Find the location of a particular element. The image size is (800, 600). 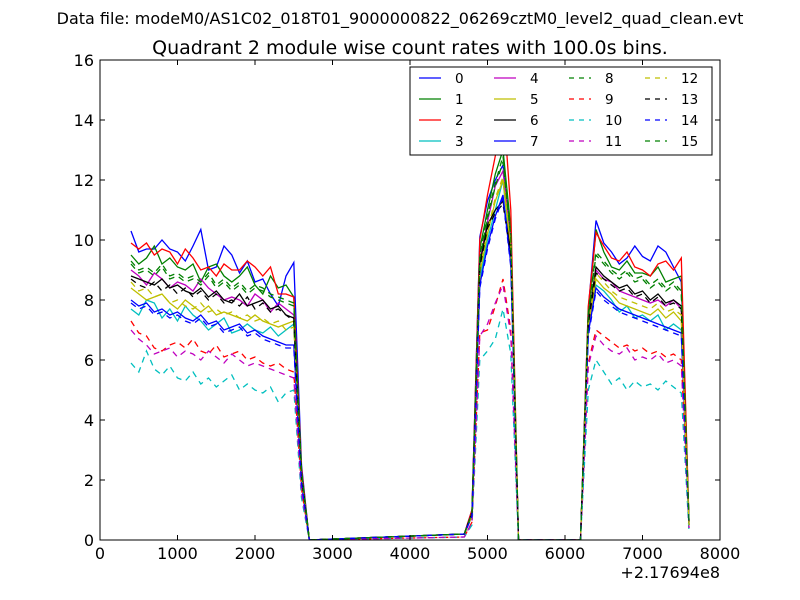

legend-label-0: 0 is located at coordinates (459, 79).